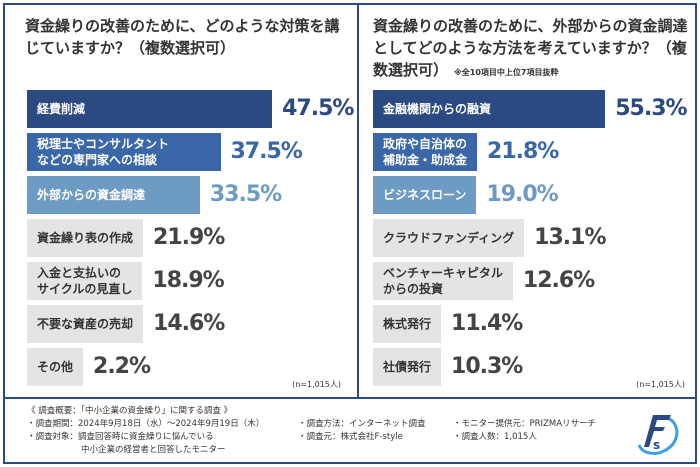 This screenshot has height=467, width=700. I want to click on survey-provider: ・モニター提供元：PRIZMAリサーチ, so click(525, 424).